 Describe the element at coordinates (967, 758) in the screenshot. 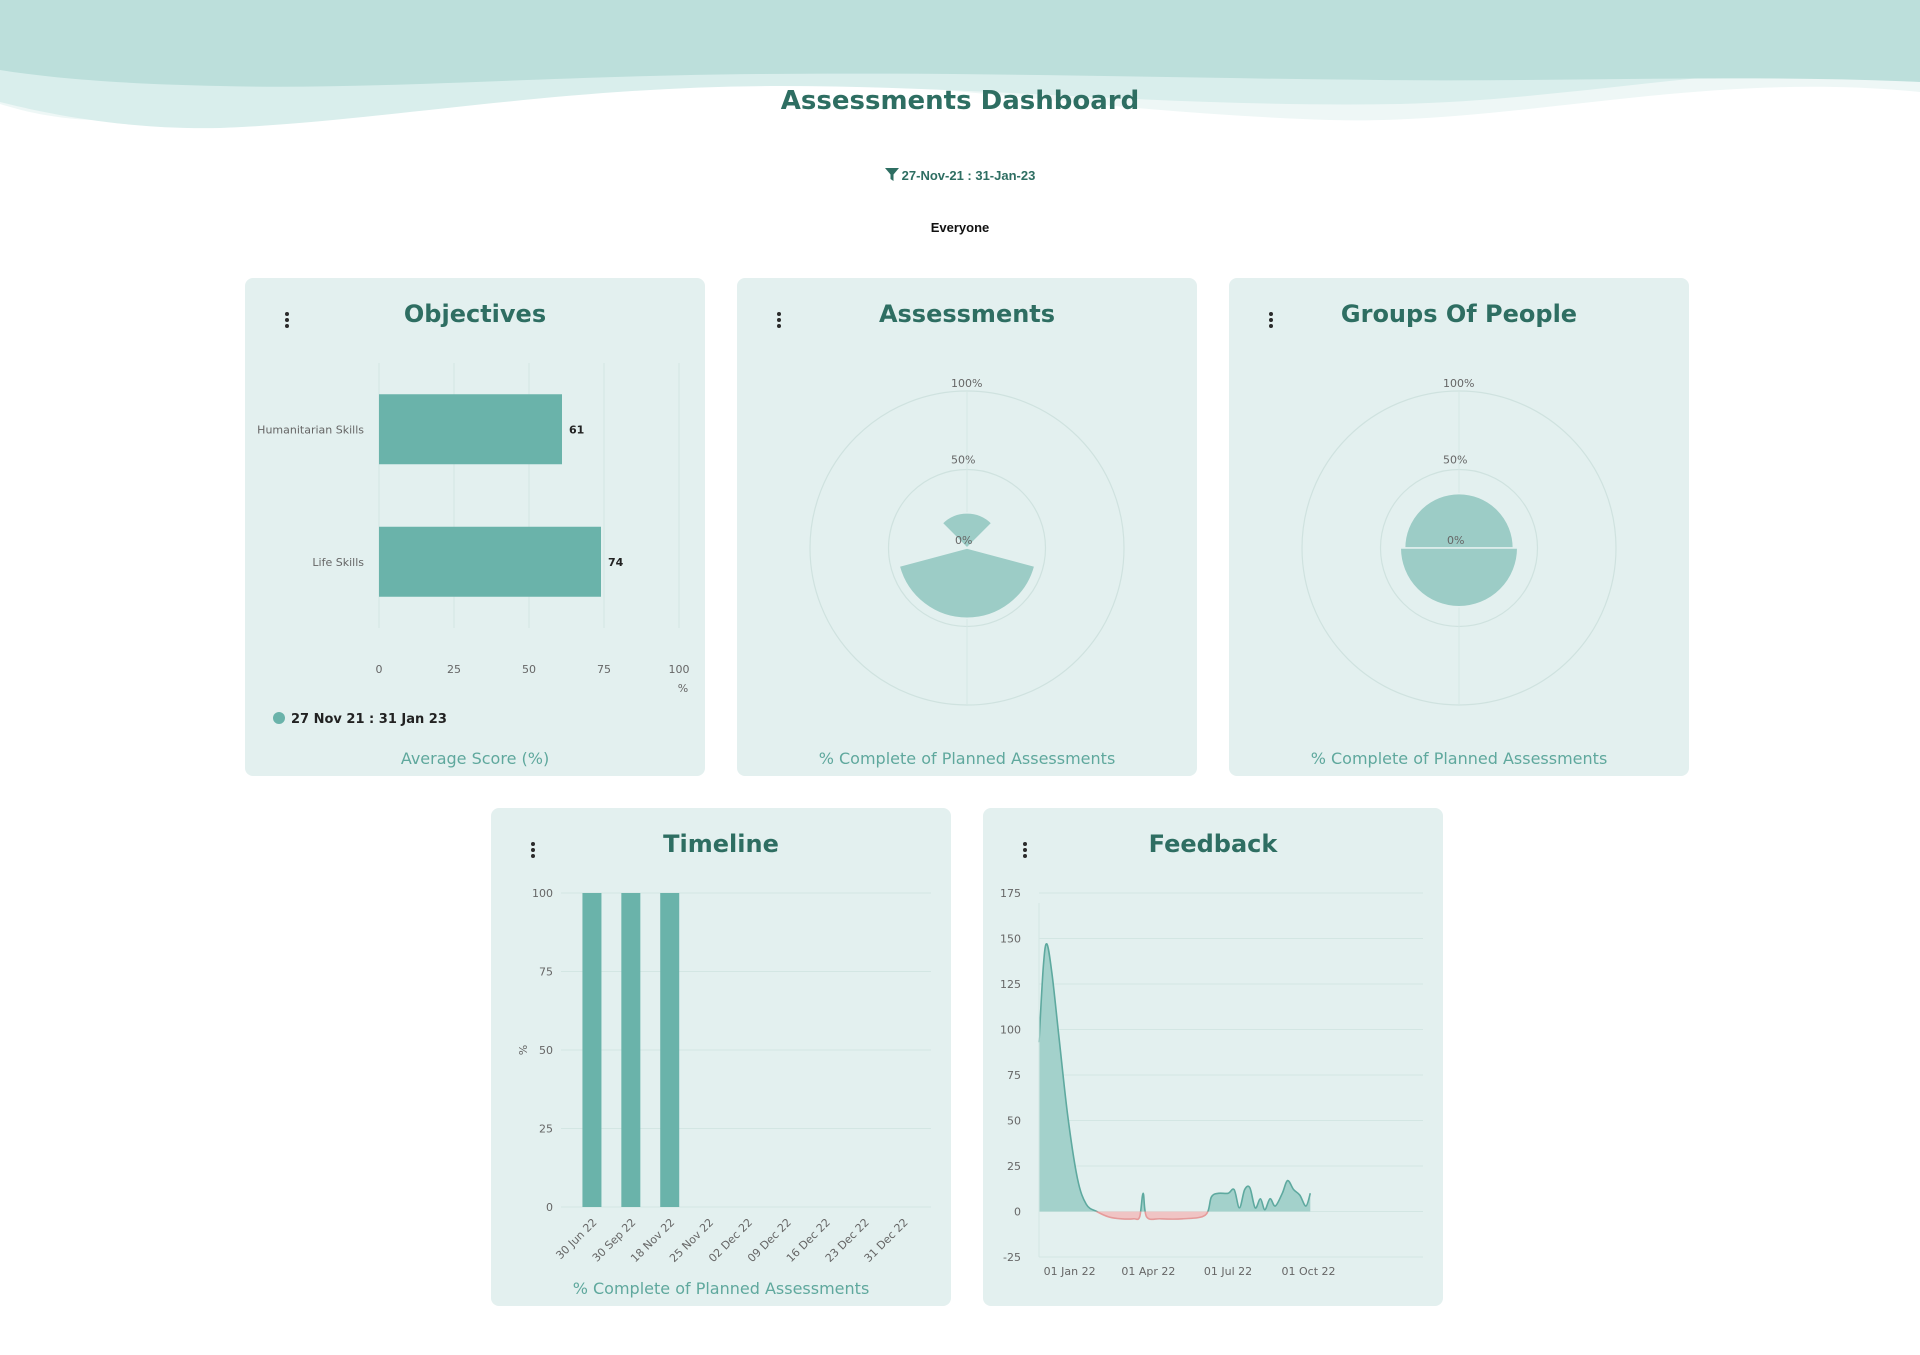

I see `assessments-caption: % Complete of Planned Assessments` at that location.